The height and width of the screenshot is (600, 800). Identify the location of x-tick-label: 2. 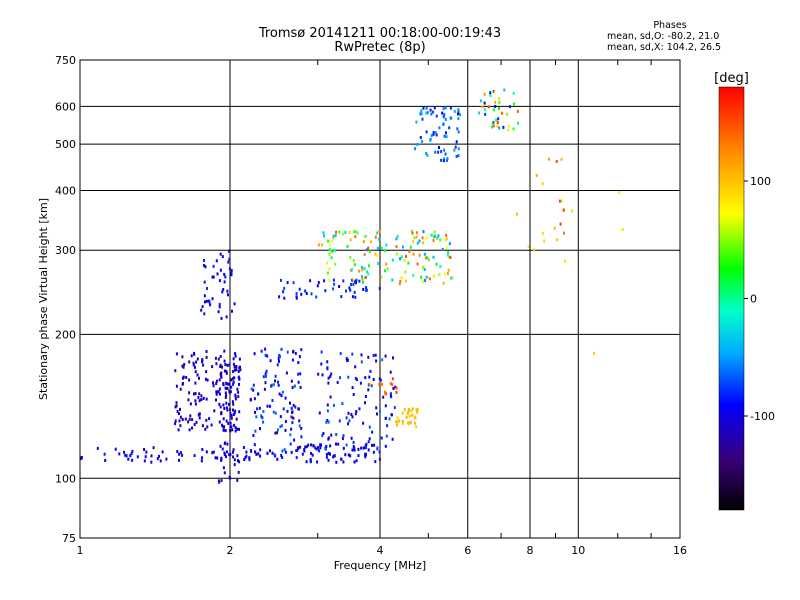
(230, 550).